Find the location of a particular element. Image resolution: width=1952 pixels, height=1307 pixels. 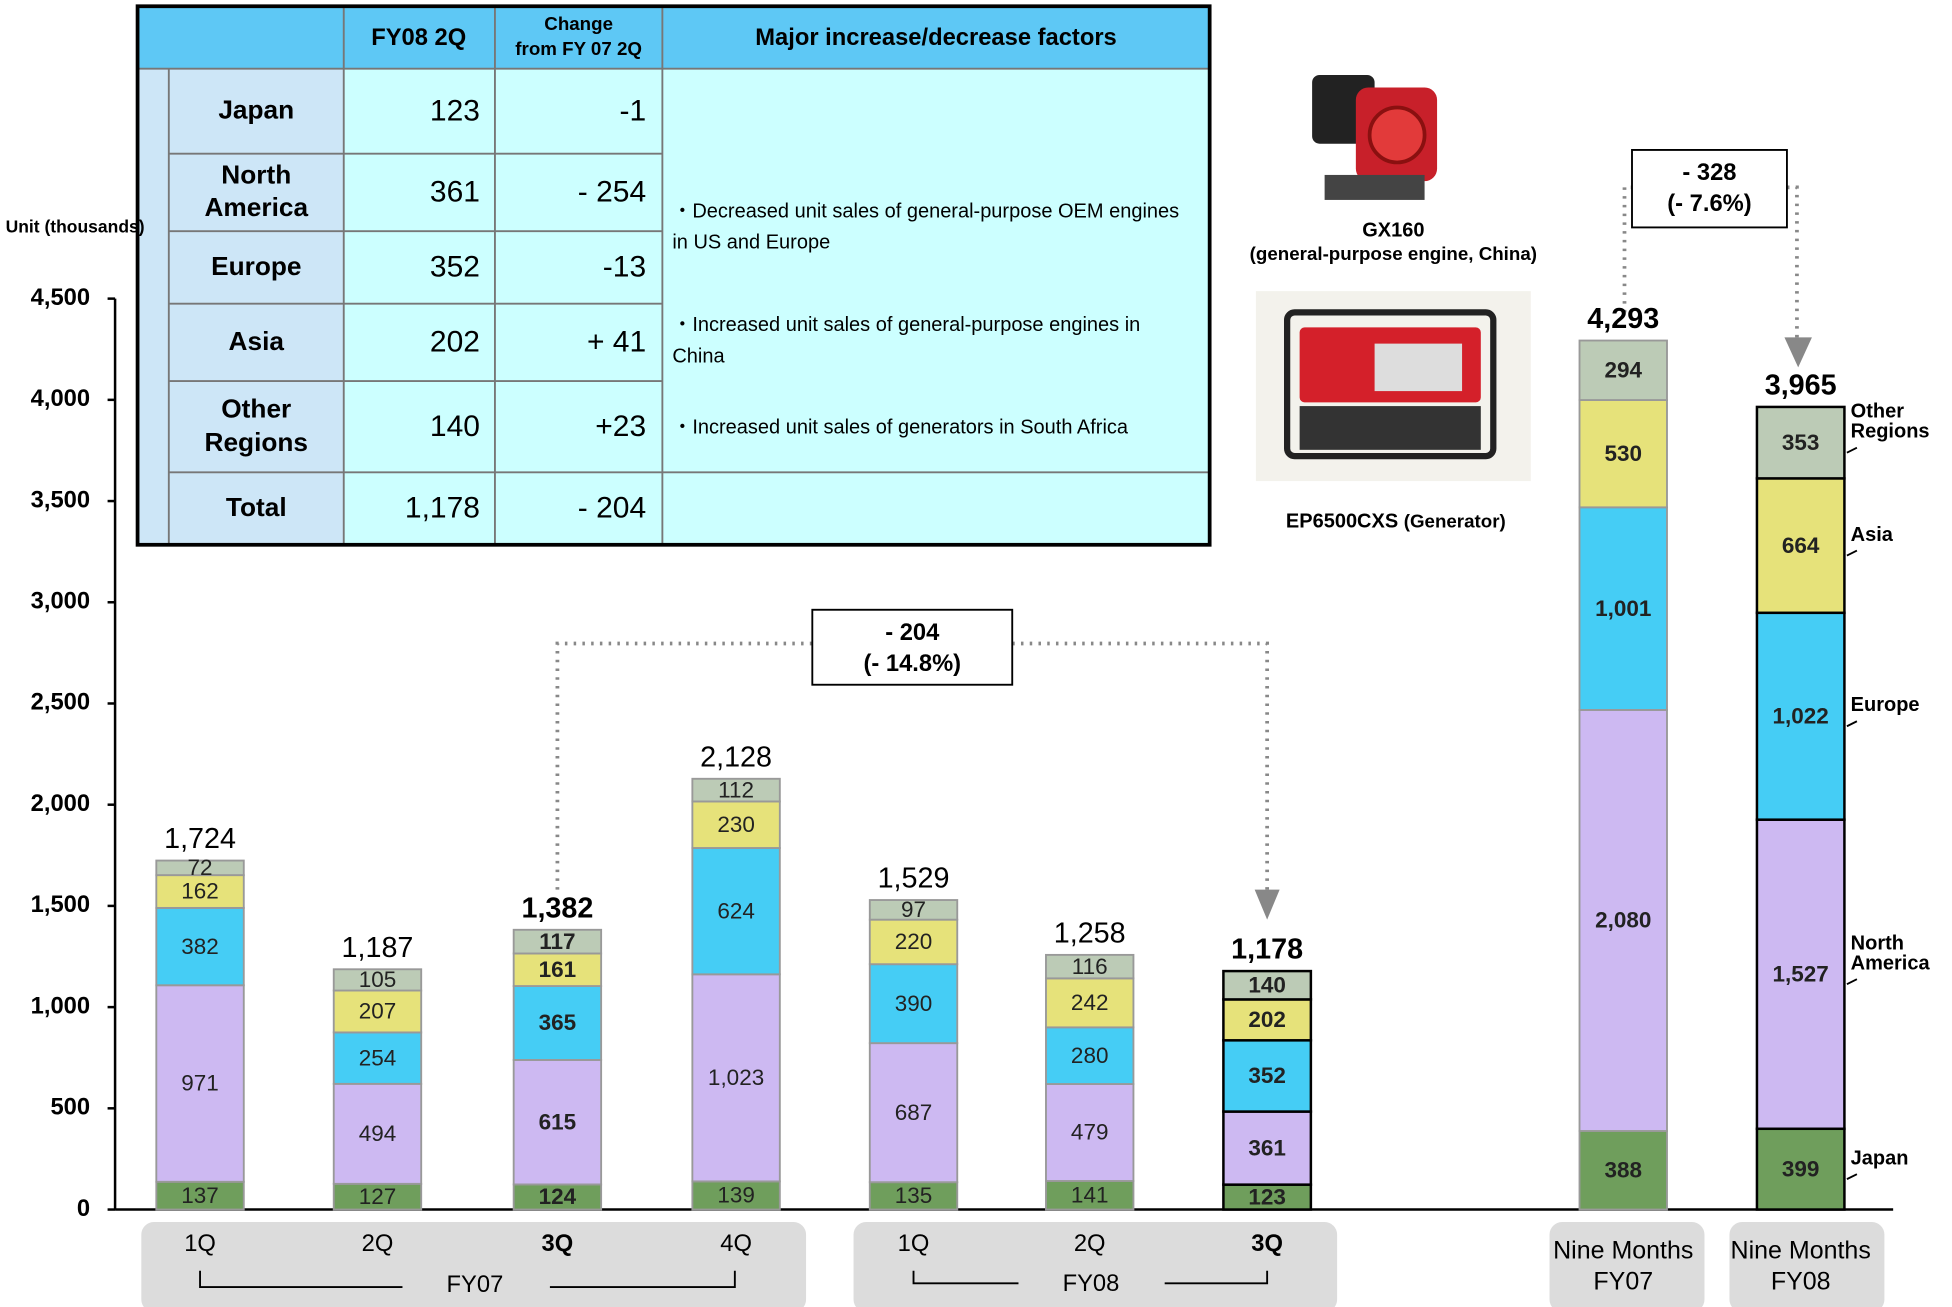

value-label: 220 is located at coordinates (914, 941).